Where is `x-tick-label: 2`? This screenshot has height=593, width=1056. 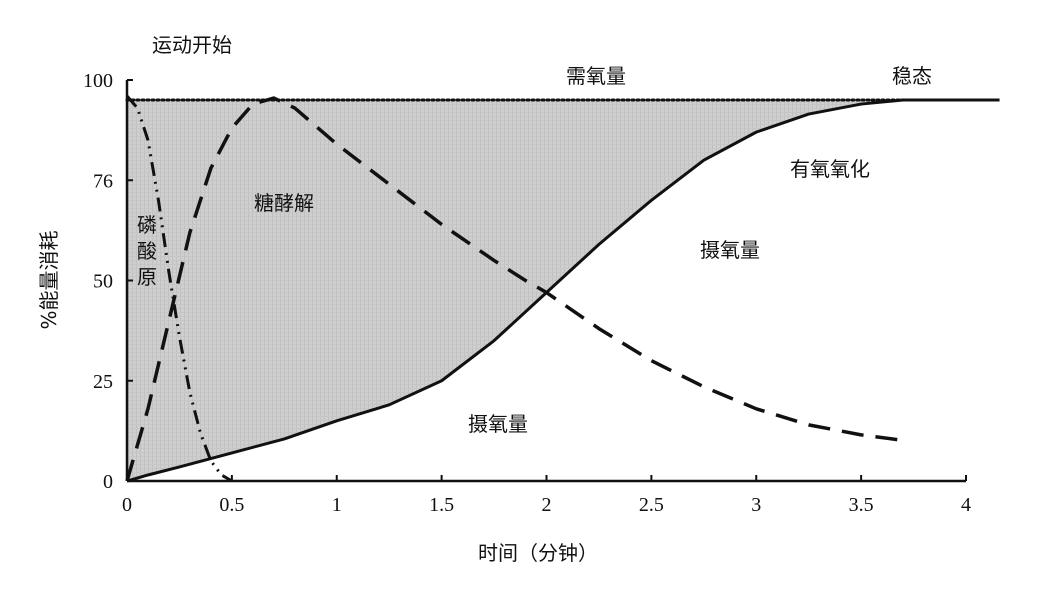 x-tick-label: 2 is located at coordinates (547, 505).